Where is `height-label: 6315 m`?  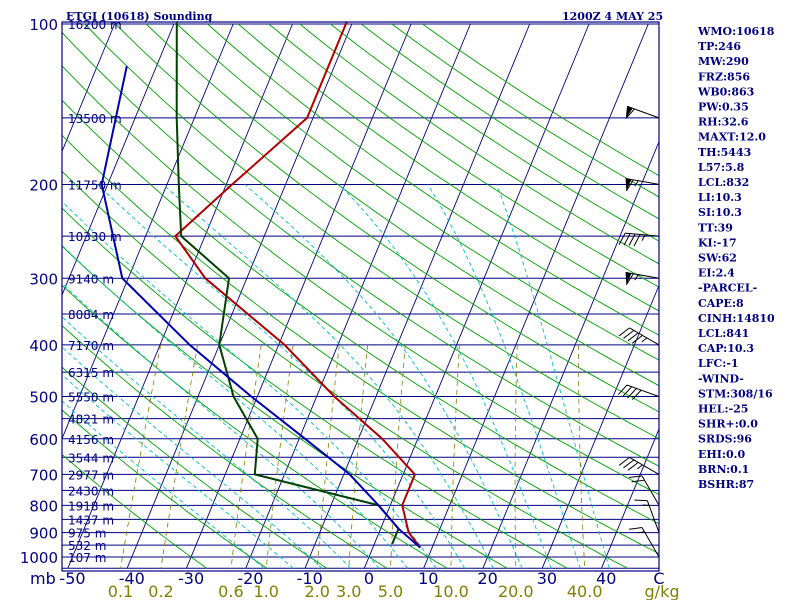 height-label: 6315 m is located at coordinates (91, 373).